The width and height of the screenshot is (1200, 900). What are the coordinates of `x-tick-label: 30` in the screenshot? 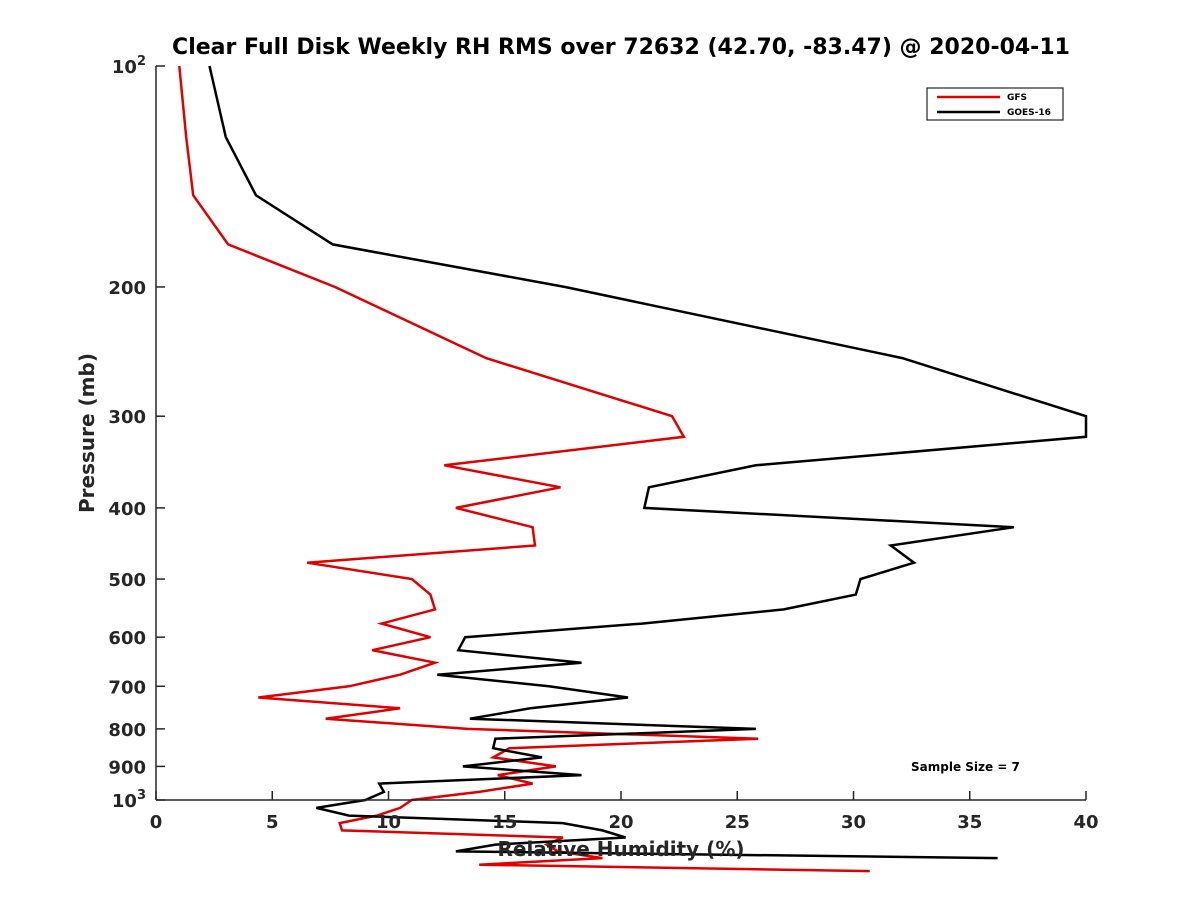 It's located at (853, 822).